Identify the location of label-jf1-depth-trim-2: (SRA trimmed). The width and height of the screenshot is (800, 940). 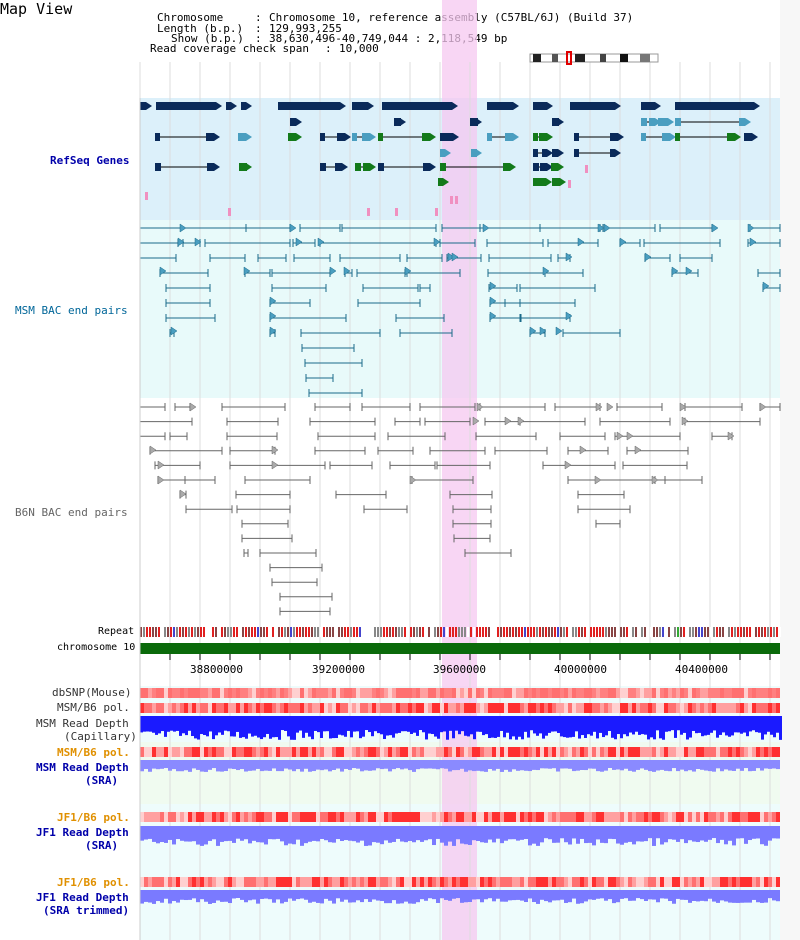
(86, 910).